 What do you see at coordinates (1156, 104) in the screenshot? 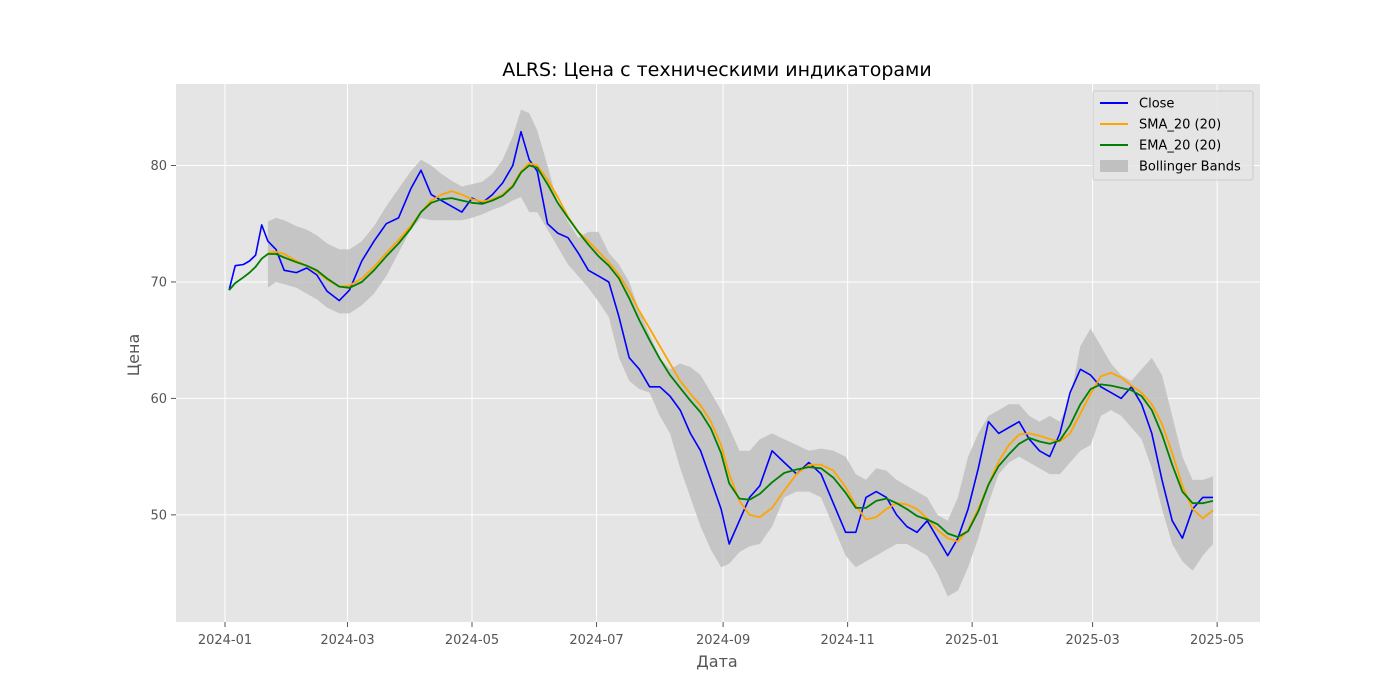
I see `legend-label: Close` at bounding box center [1156, 104].